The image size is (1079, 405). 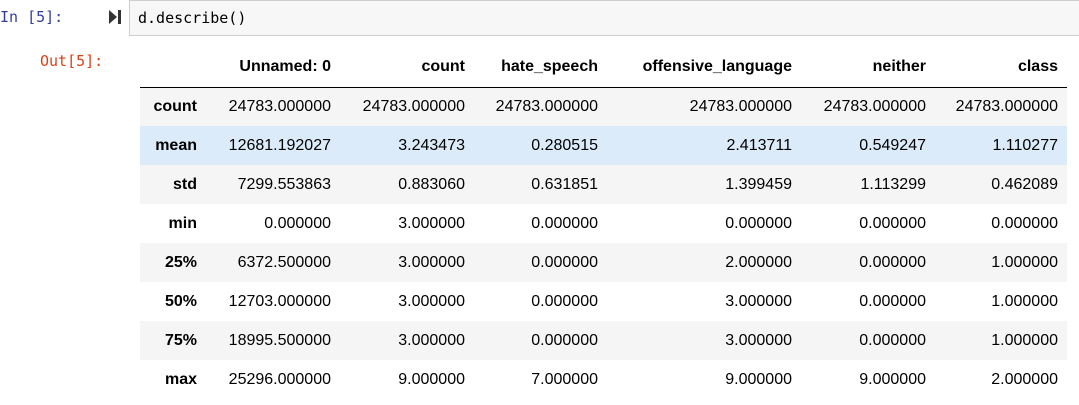 I want to click on table-cell: 1.399459, so click(x=758, y=184).